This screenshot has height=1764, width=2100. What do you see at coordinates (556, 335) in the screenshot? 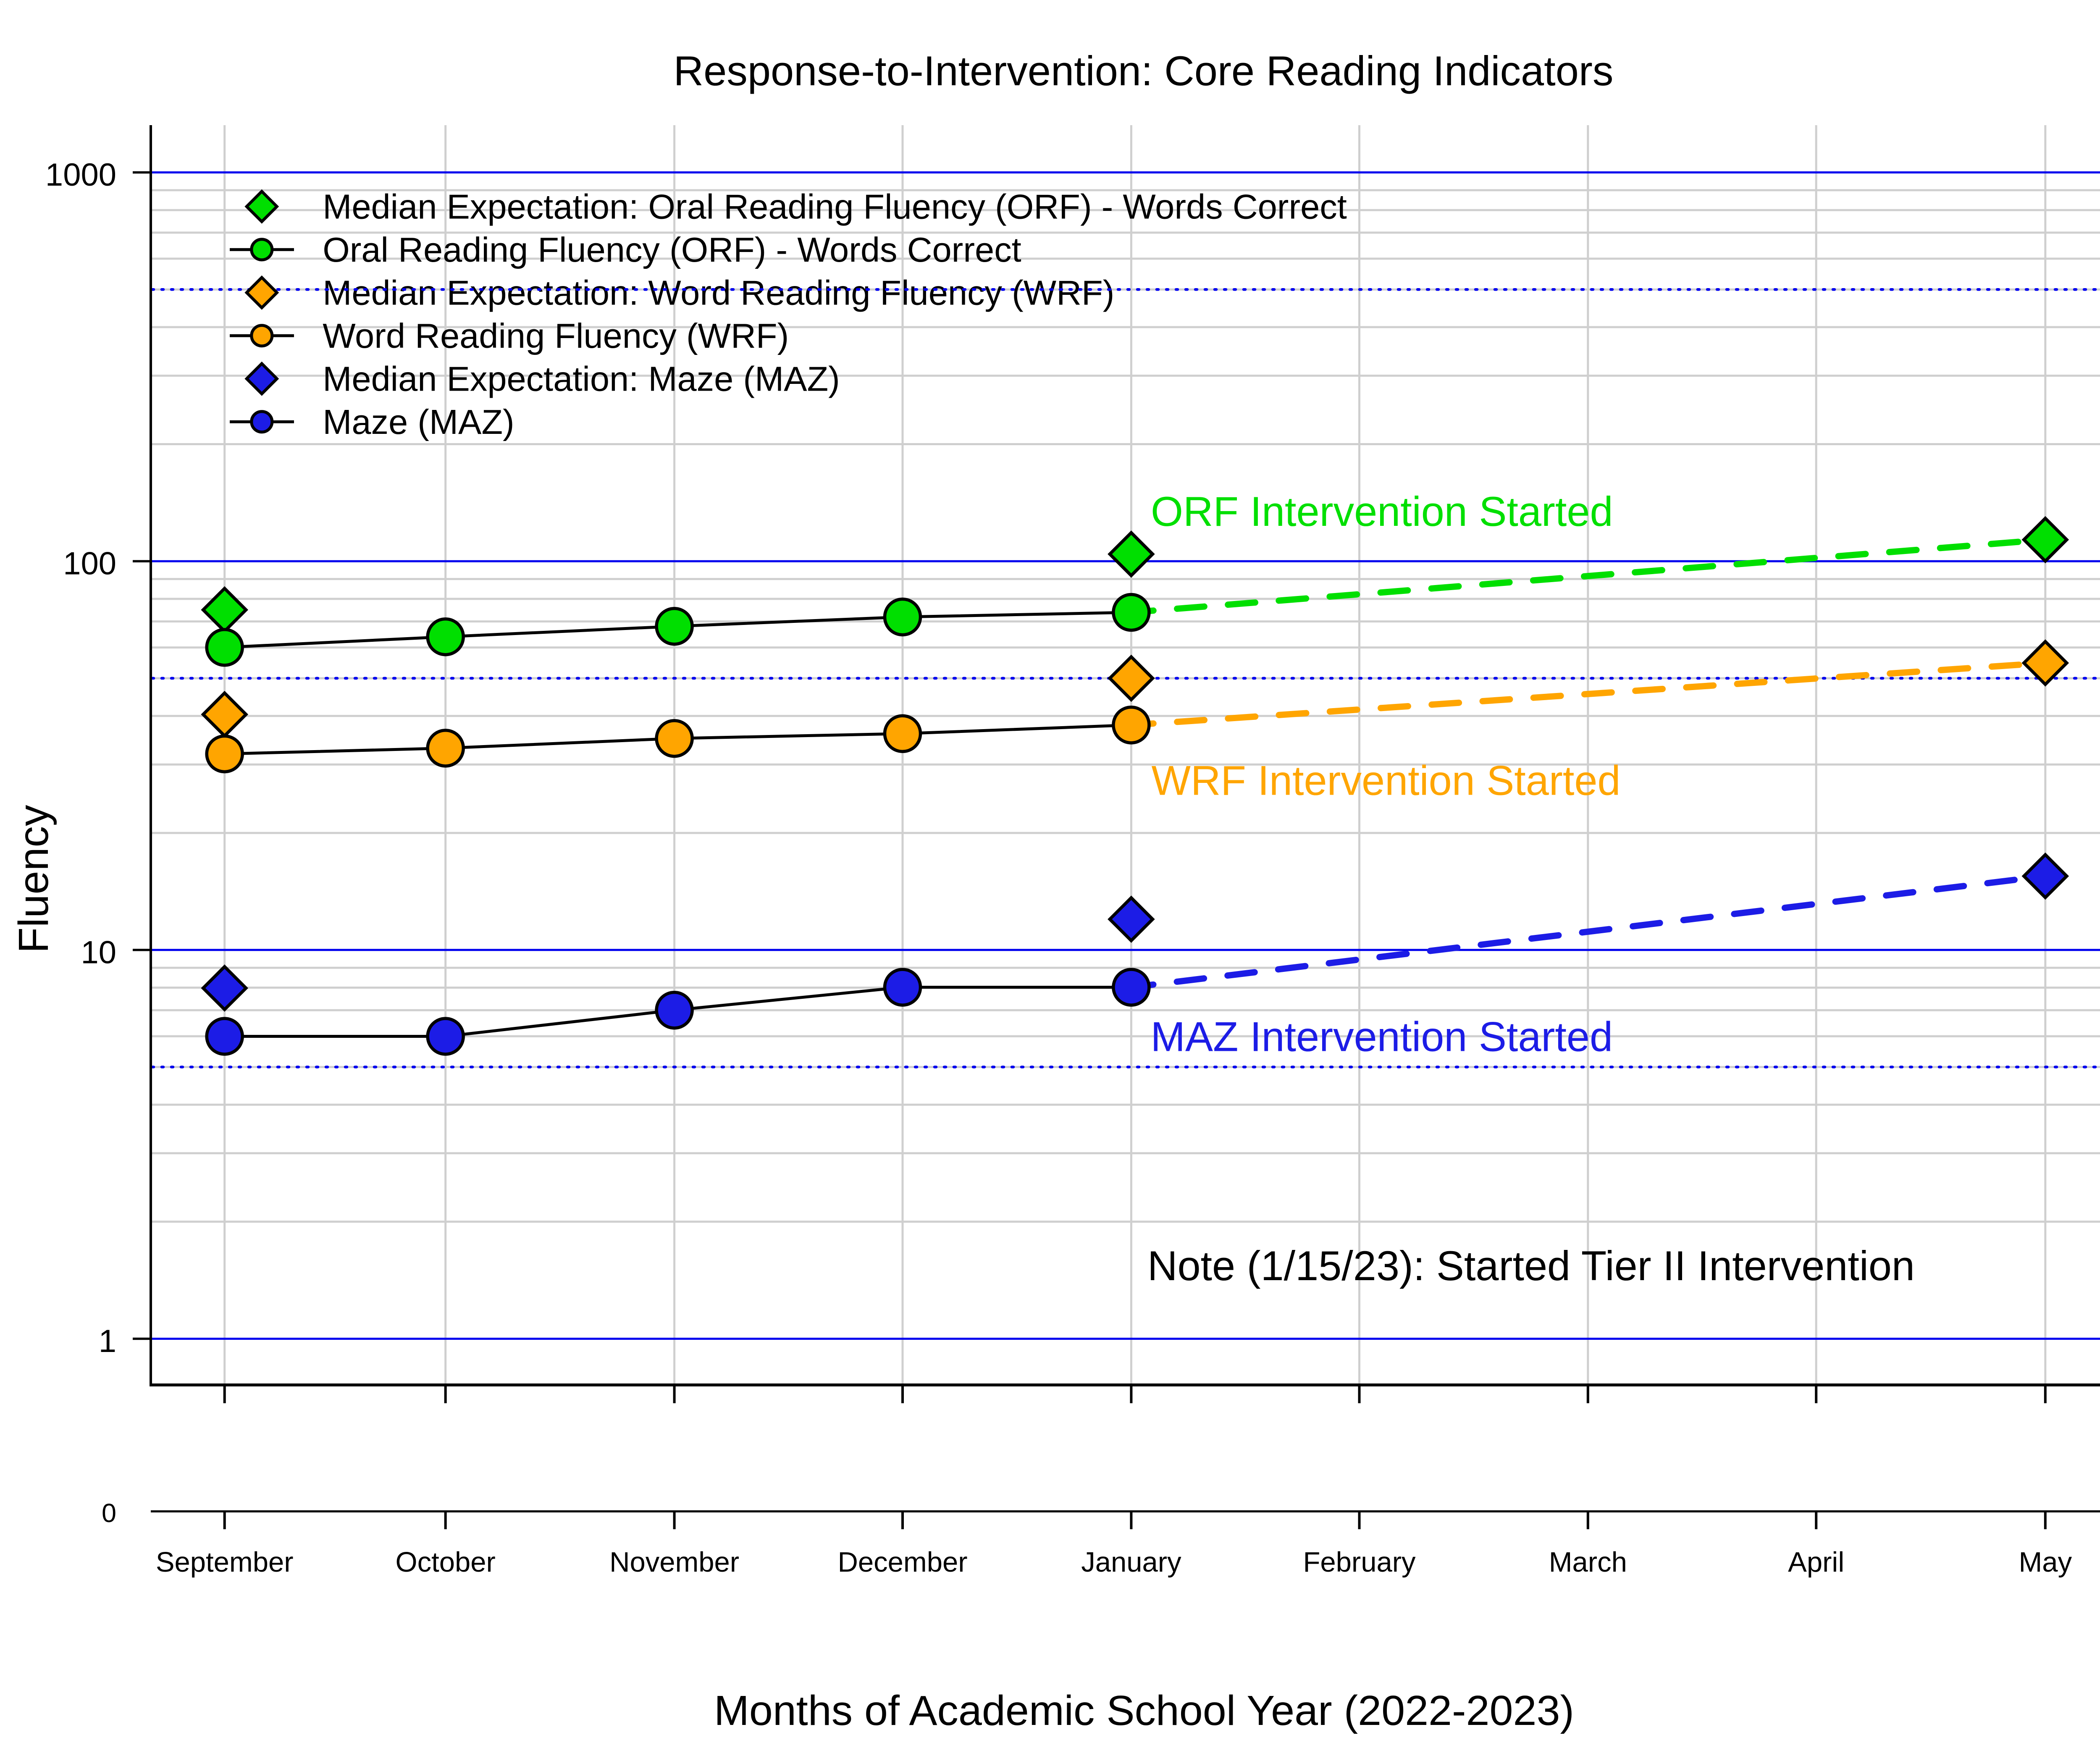
I see `svg-text: Word Reading Fluency (WRF)` at bounding box center [556, 335].